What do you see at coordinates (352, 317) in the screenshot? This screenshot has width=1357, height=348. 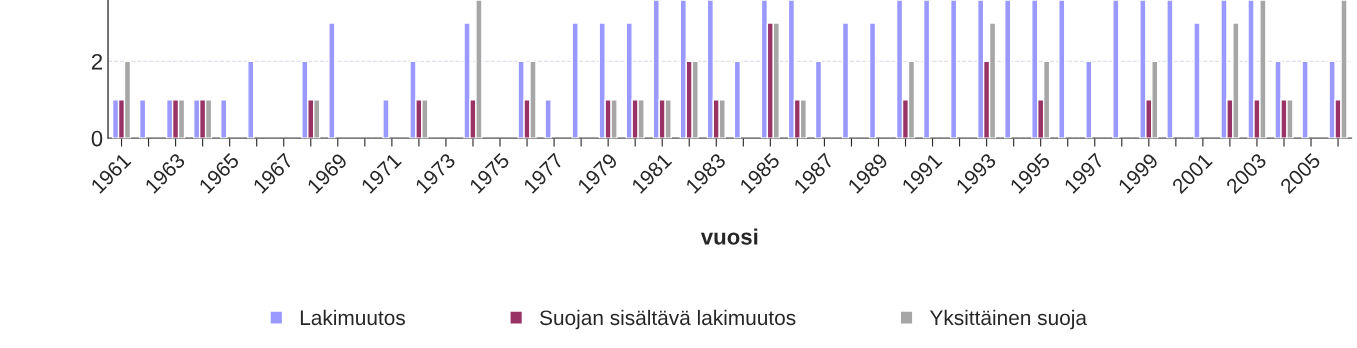 I see `legend-label: Lakimuutos` at bounding box center [352, 317].